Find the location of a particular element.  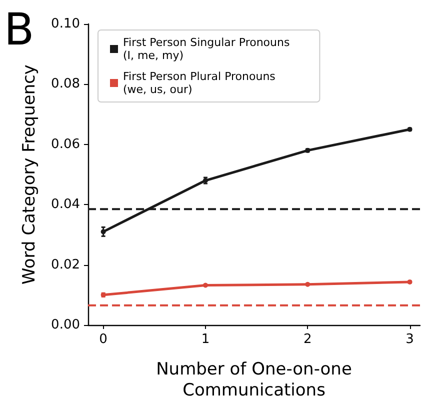

text: B is located at coordinates (19, 30).